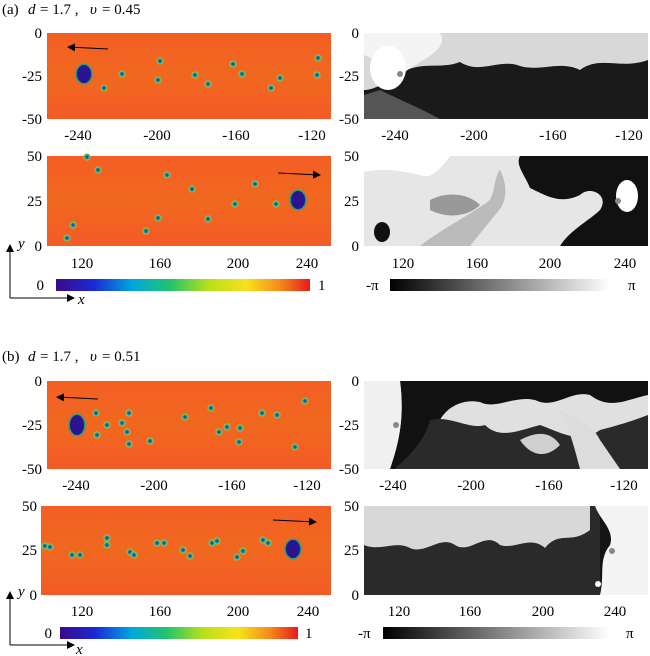 The width and height of the screenshot is (650, 656). I want to click on phase-colorbar-max: π, so click(632, 286).